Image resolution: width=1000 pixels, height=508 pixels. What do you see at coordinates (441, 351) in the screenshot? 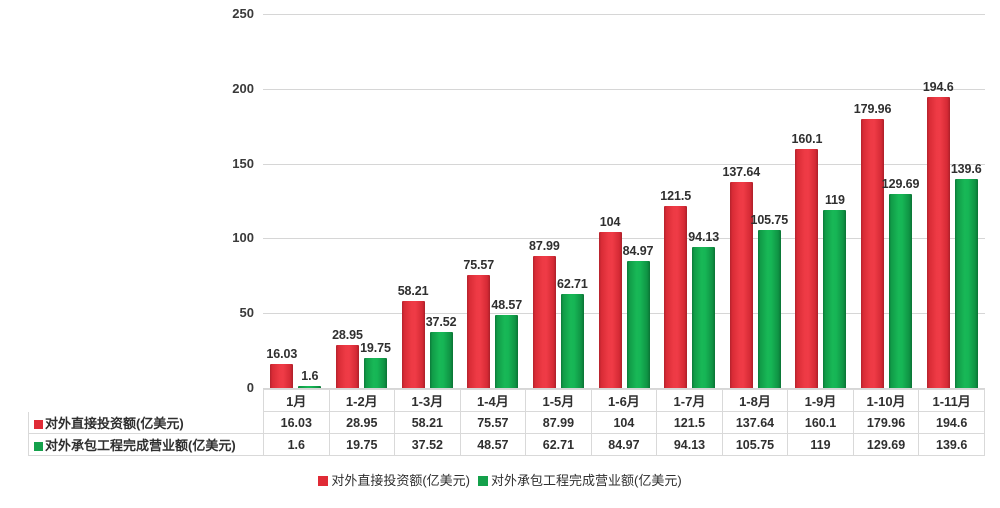
I see `bar: 37.52` at bounding box center [441, 351].